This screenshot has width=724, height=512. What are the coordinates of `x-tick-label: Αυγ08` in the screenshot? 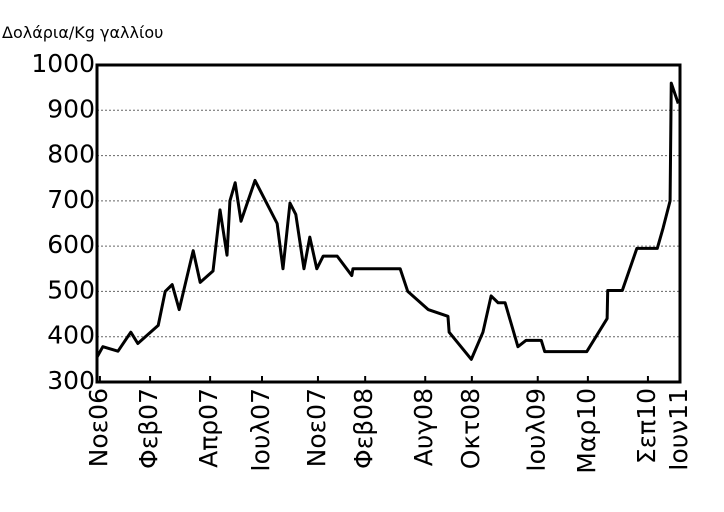 It's located at (423, 427).